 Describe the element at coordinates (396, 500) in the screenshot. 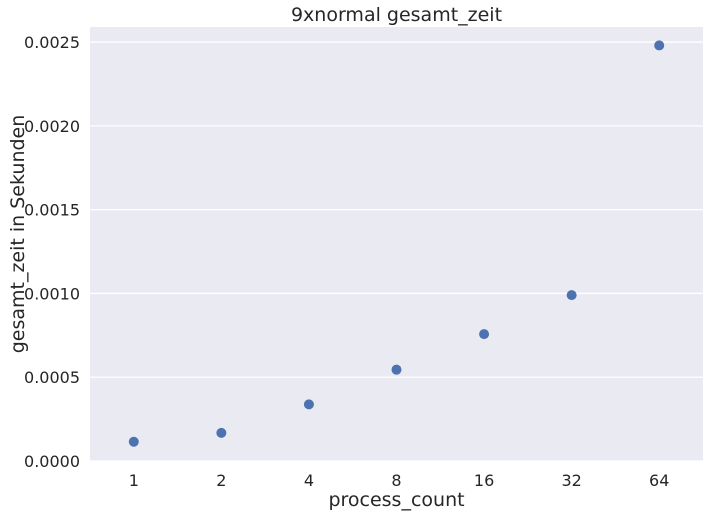

I see `x-axis-label: process_count` at that location.